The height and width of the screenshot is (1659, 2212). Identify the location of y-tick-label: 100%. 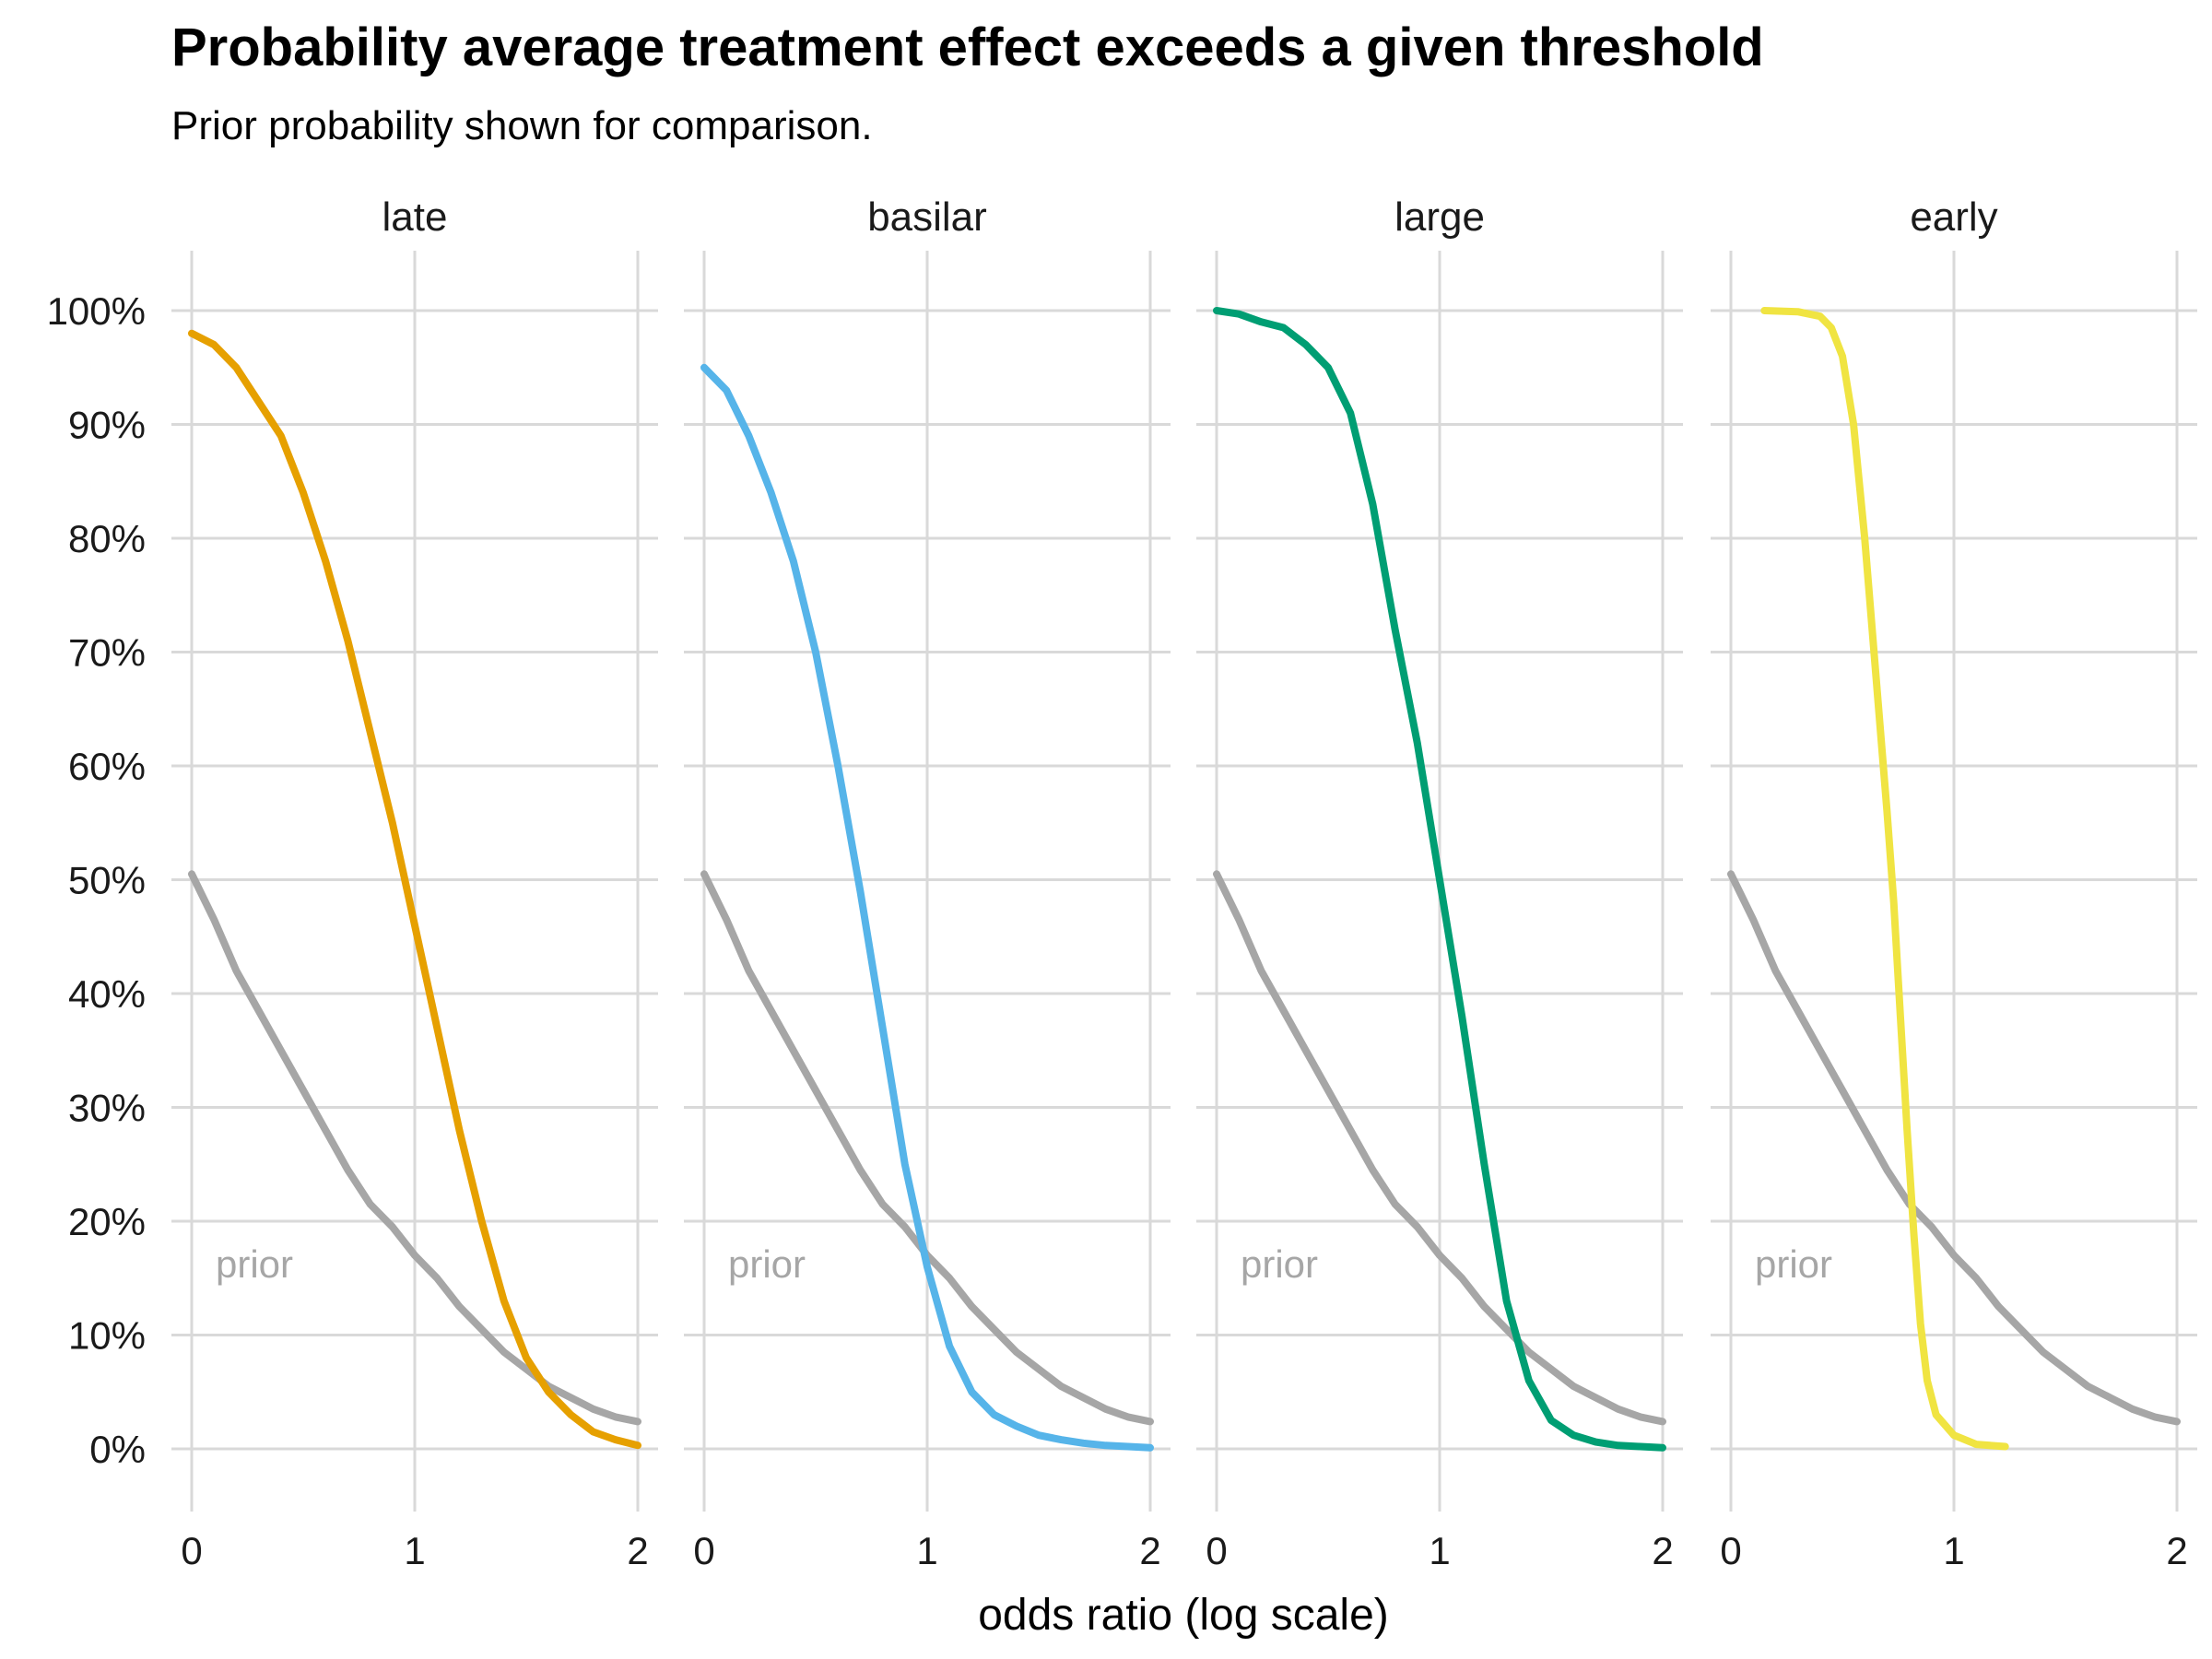
(96, 311).